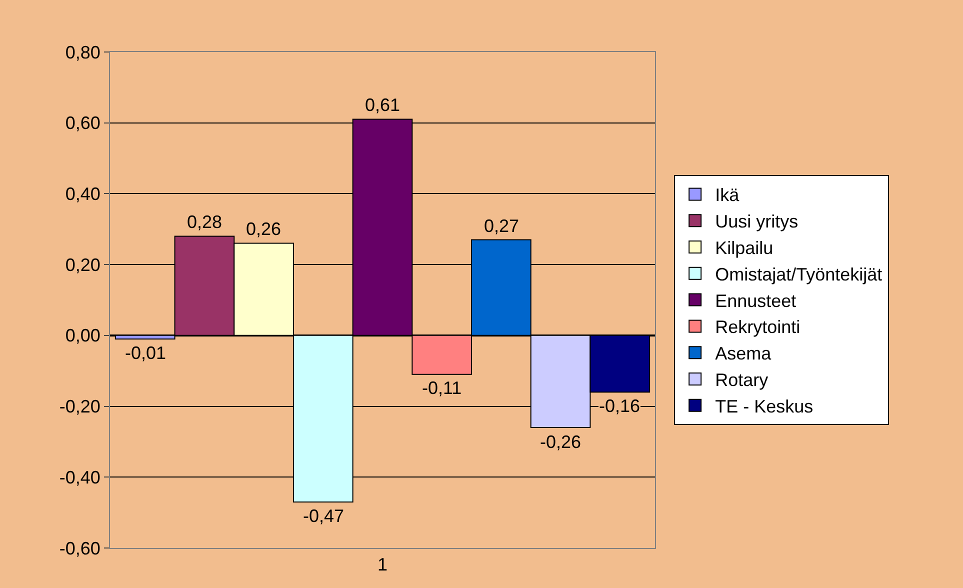 This screenshot has width=963, height=588. What do you see at coordinates (442, 388) in the screenshot?
I see `data-label: -0,11` at bounding box center [442, 388].